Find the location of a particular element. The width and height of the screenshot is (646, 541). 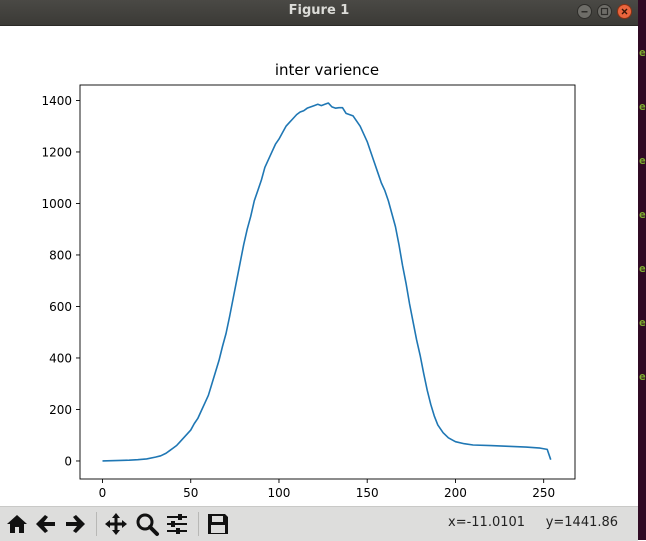

window-titlebar: Figure 1 is located at coordinates (319, 13).